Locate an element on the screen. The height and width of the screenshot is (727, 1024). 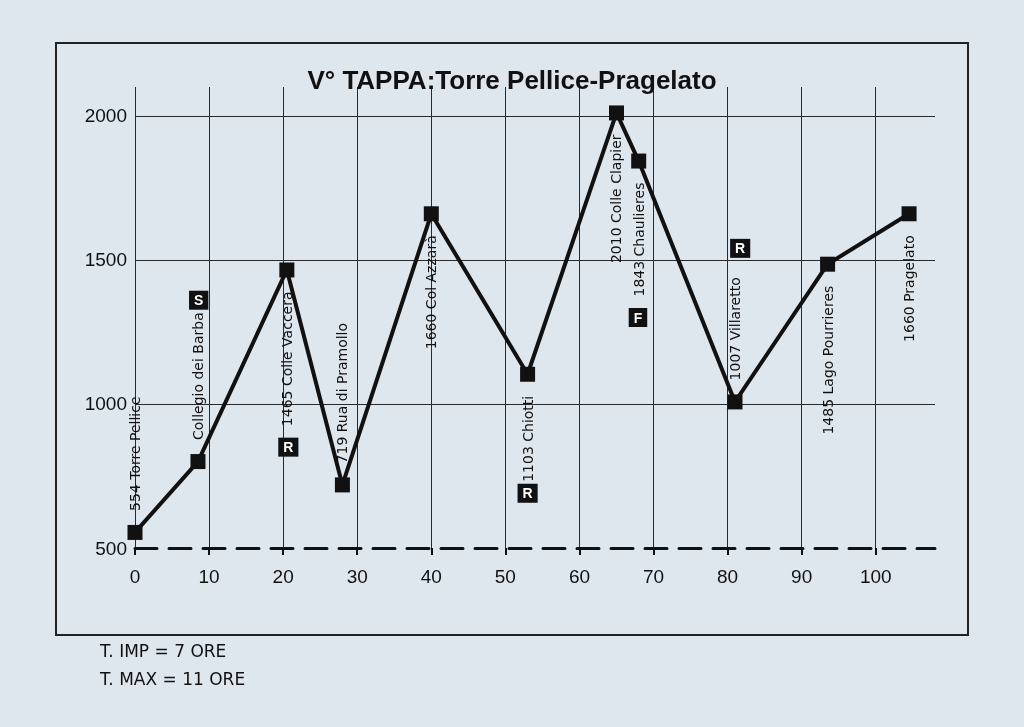
data-label: 1843 Chaulieres is located at coordinates (638, 239).